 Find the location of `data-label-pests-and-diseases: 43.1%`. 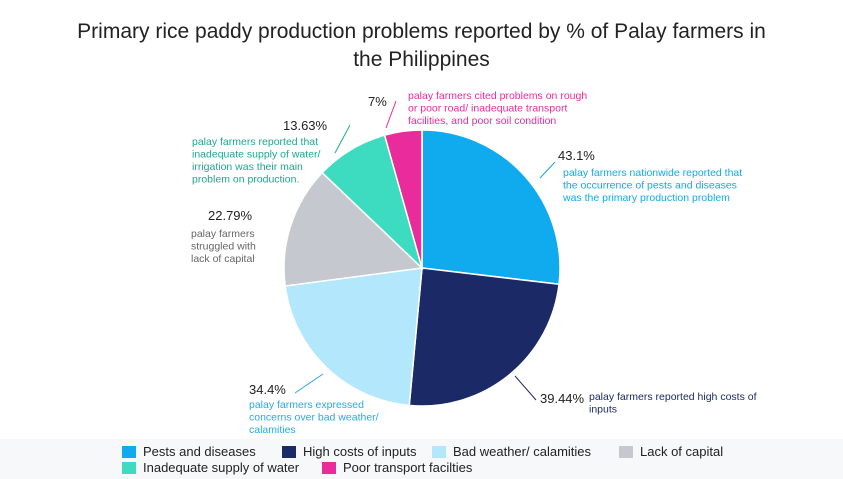

data-label-pests-and-diseases: 43.1% is located at coordinates (576, 155).